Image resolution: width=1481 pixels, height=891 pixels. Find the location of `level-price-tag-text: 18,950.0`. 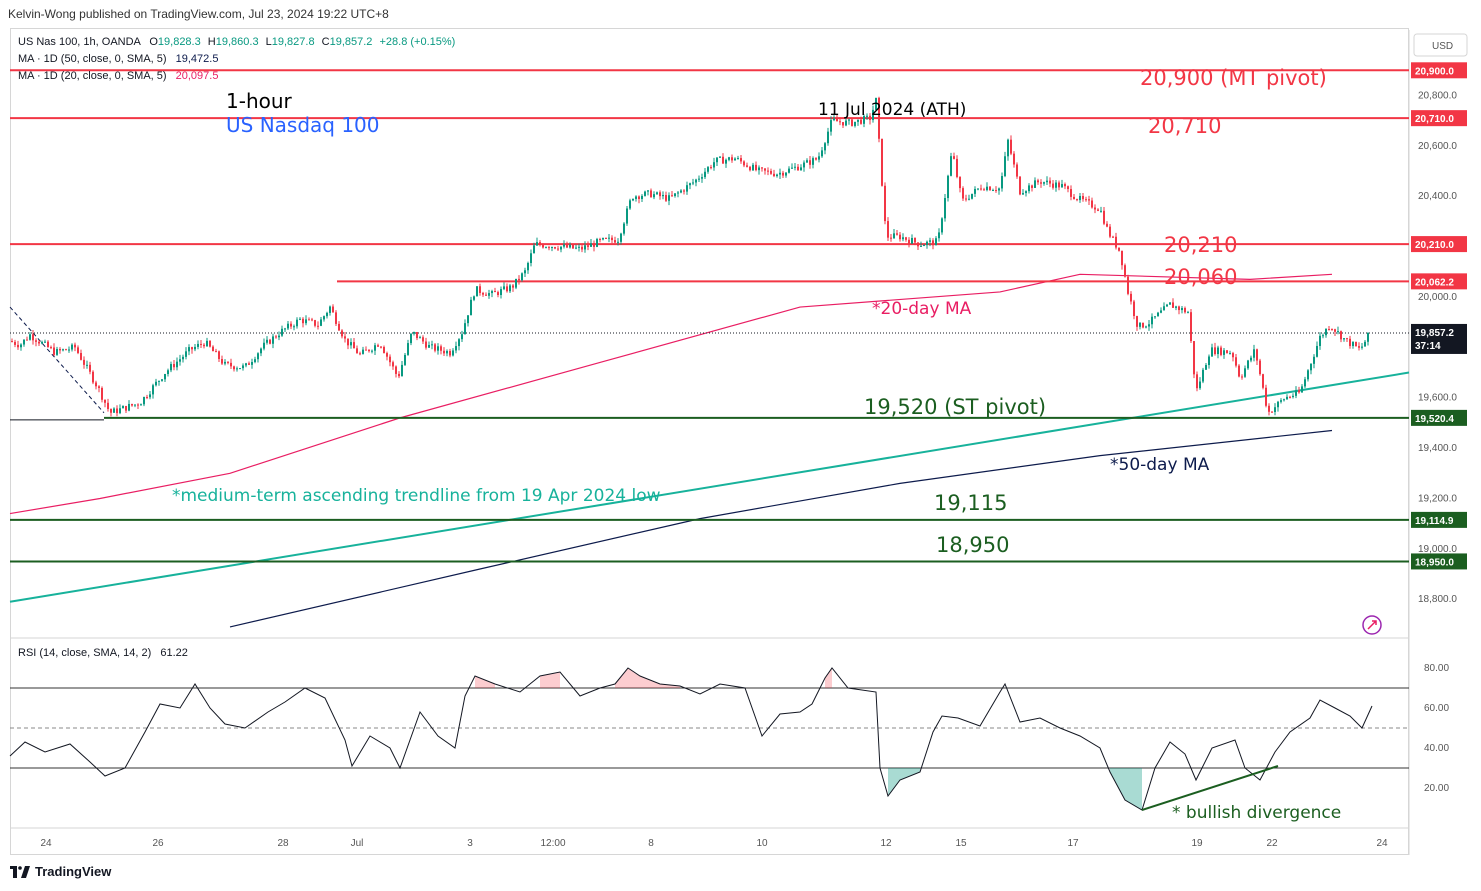

level-price-tag-text: 18,950.0 is located at coordinates (1434, 562).